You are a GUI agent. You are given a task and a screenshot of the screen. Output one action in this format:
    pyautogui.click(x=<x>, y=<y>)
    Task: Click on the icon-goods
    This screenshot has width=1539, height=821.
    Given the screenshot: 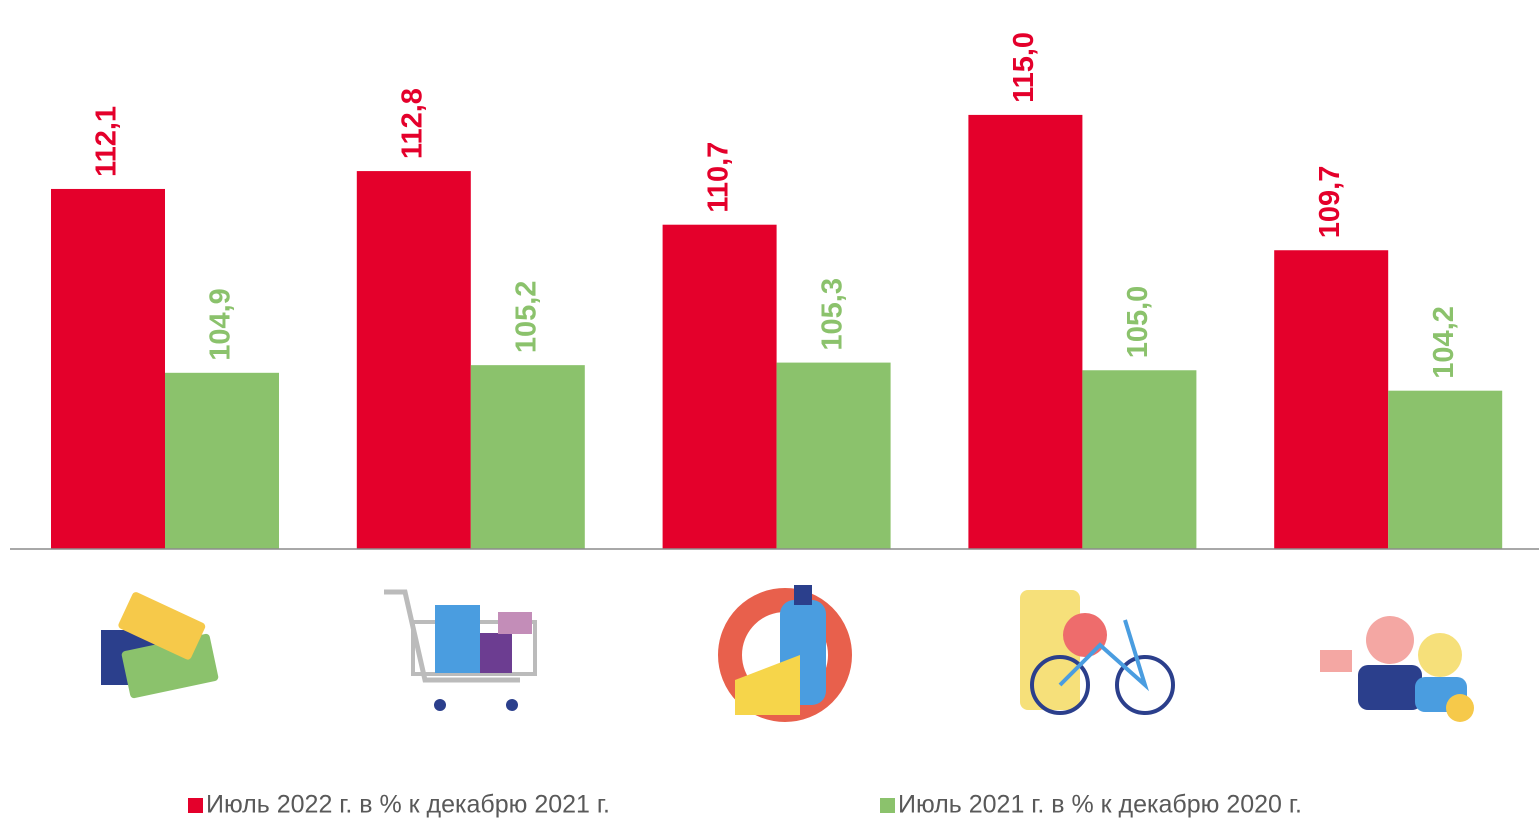 What is the action you would take?
    pyautogui.click(x=1097, y=652)
    